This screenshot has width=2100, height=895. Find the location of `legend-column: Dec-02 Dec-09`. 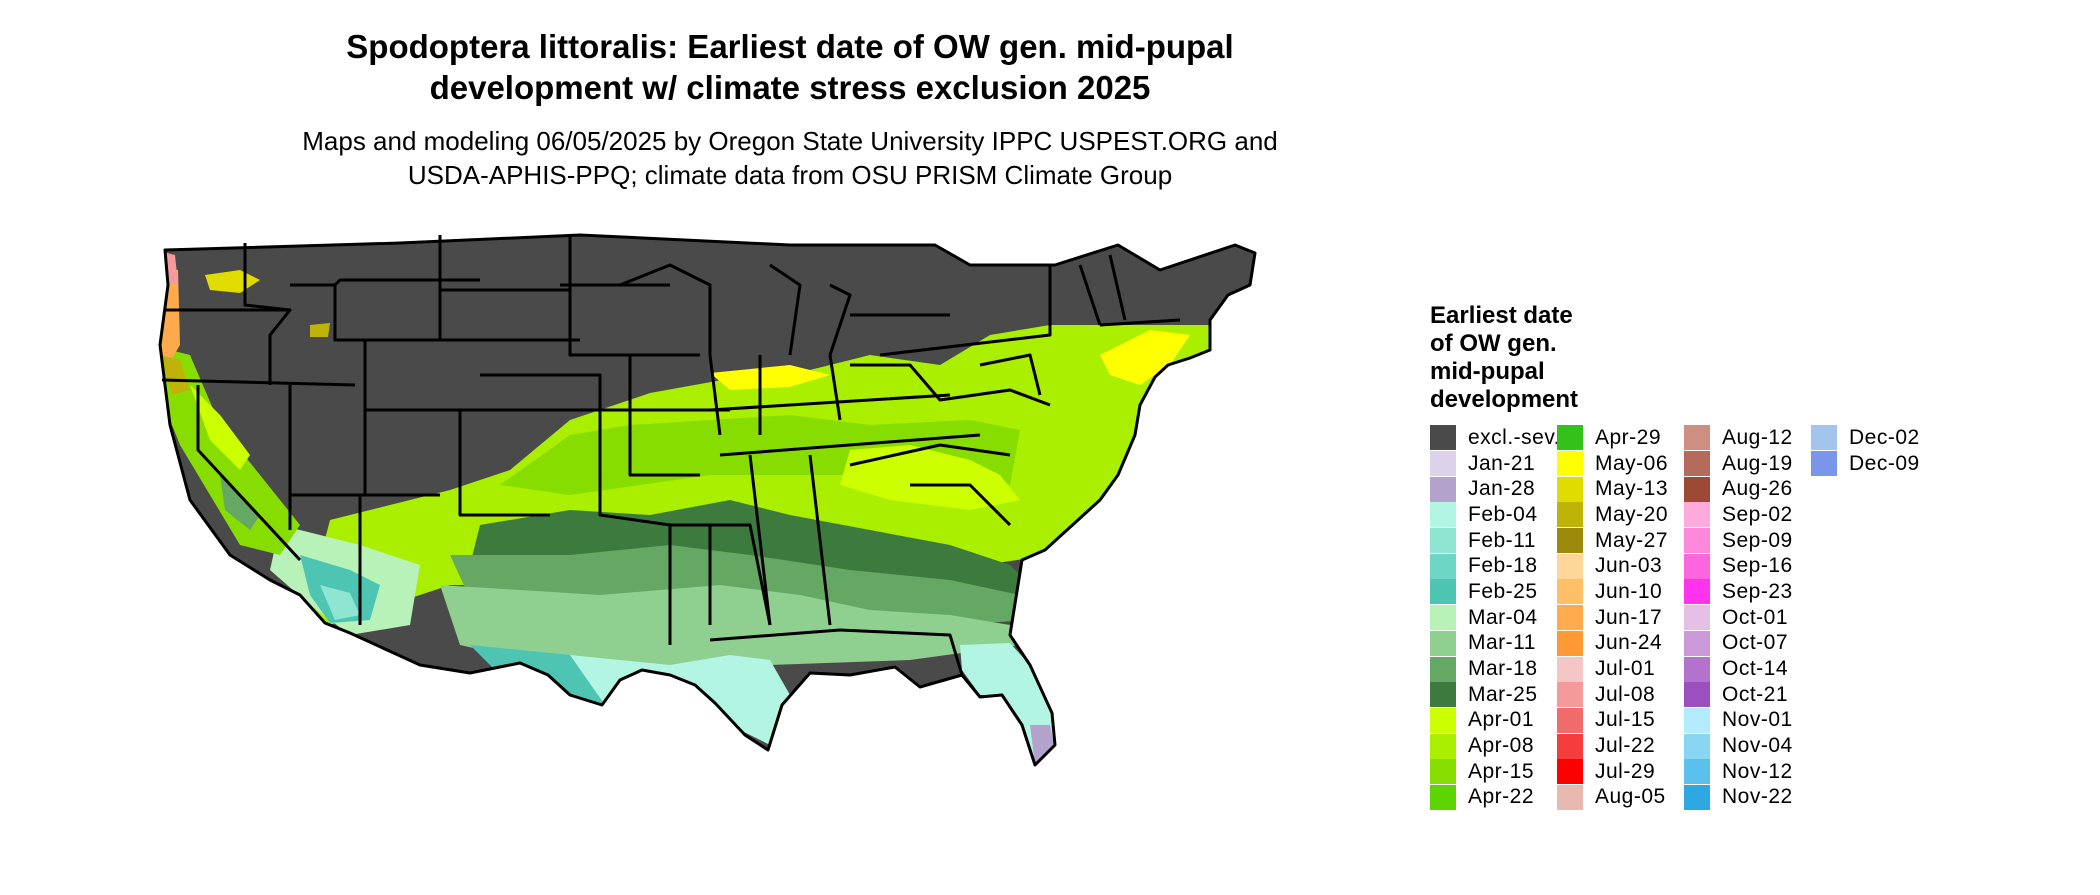

legend-column: Dec-02 Dec-09 is located at coordinates (1865, 451).